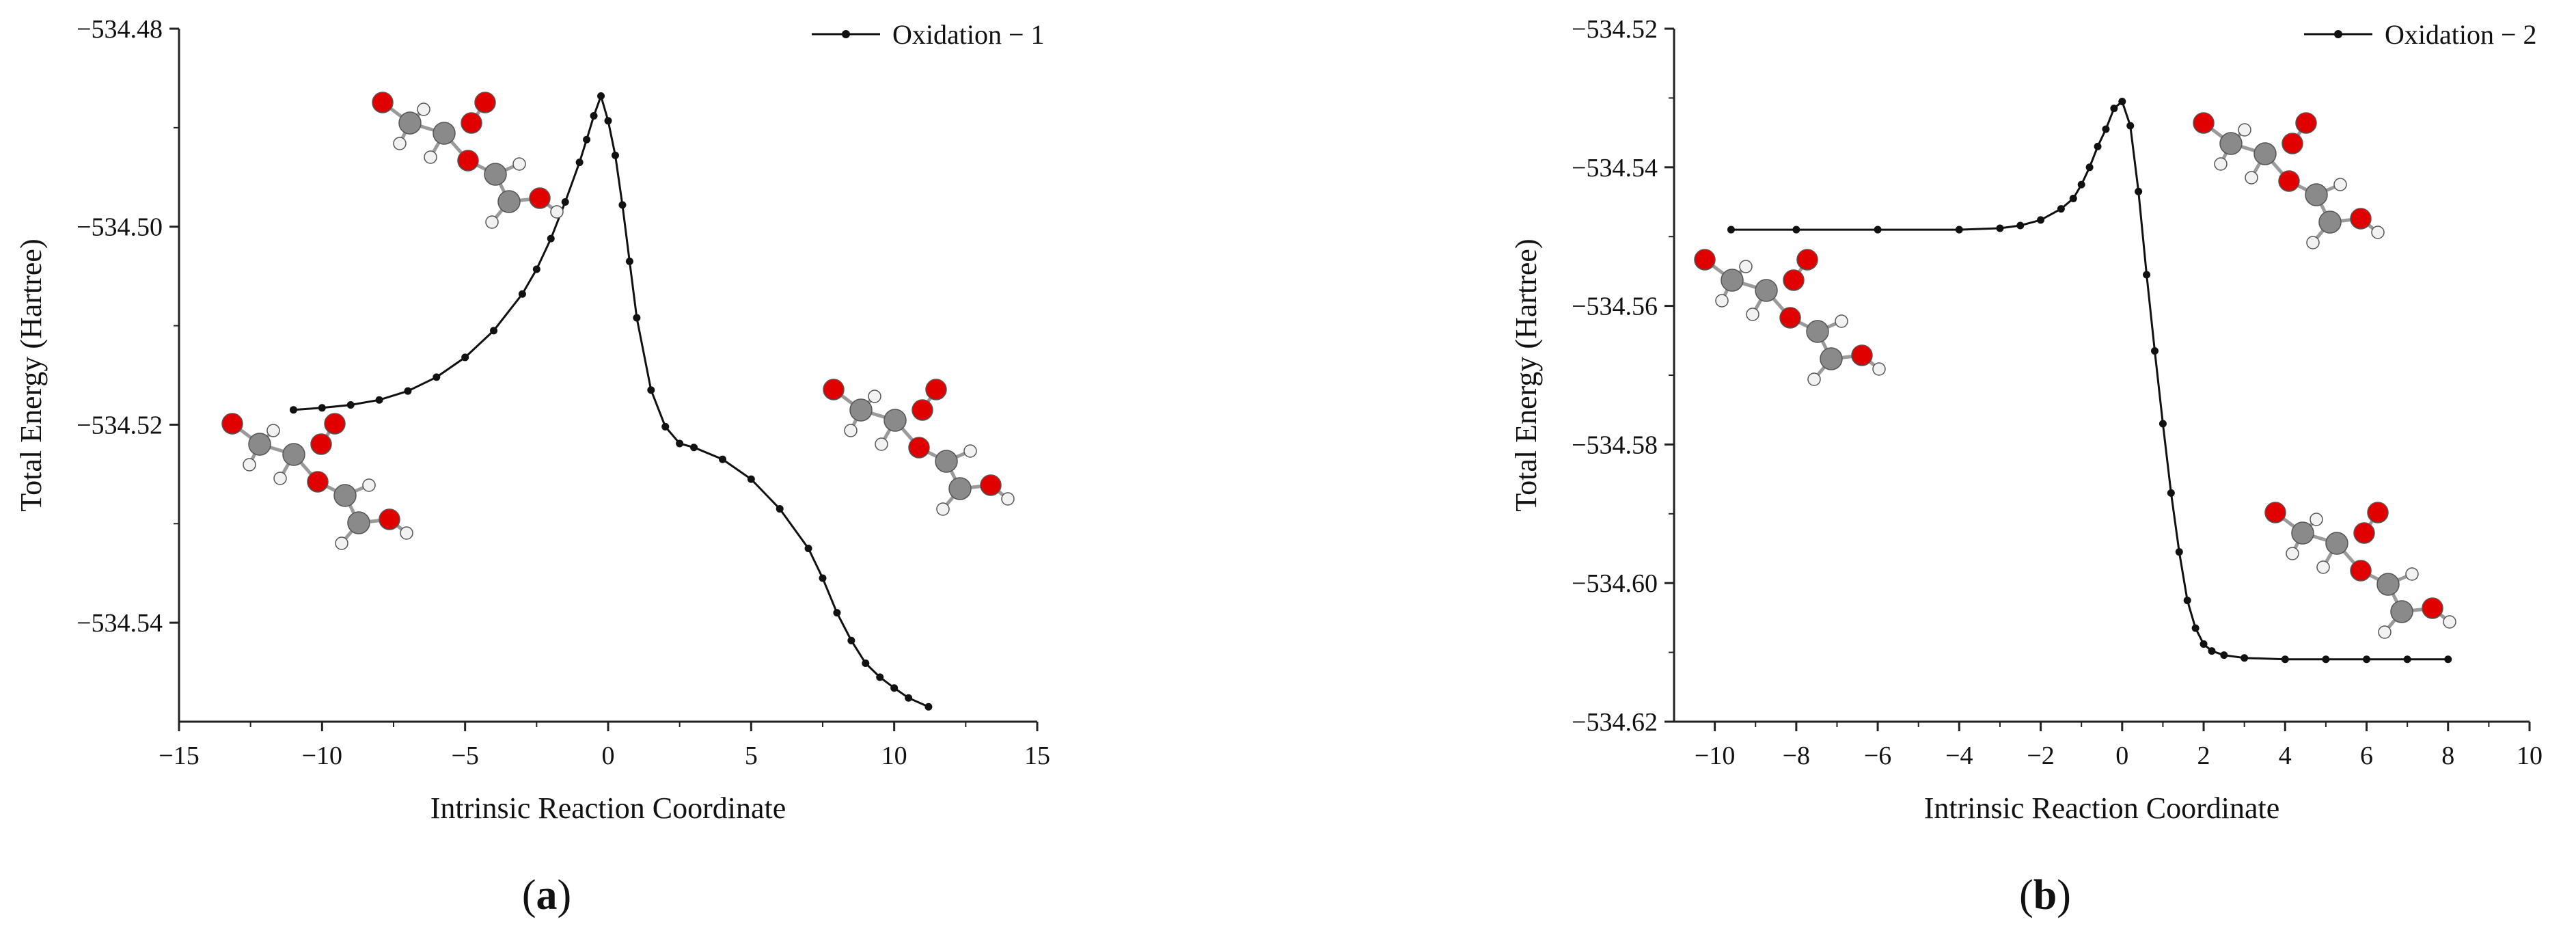 The width and height of the screenshot is (2576, 939). What do you see at coordinates (1615, 29) in the screenshot?
I see `y-tick-label: −534.52` at bounding box center [1615, 29].